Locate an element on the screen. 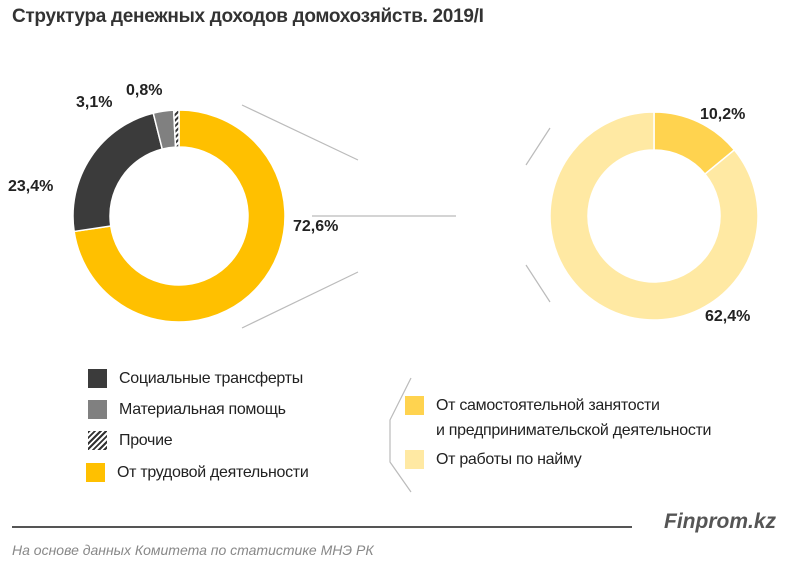  legend-item-self-employment: От самостоятельной занятости is located at coordinates (532, 405).